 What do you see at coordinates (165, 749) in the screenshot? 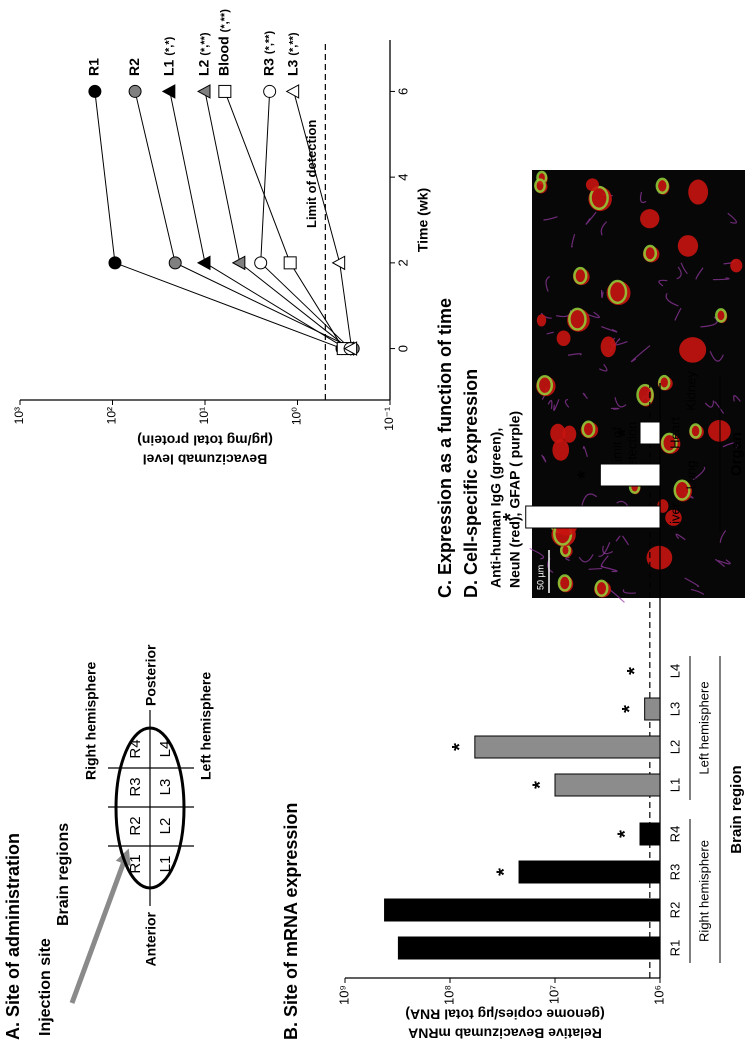
I see `region-label: L4` at bounding box center [165, 749].